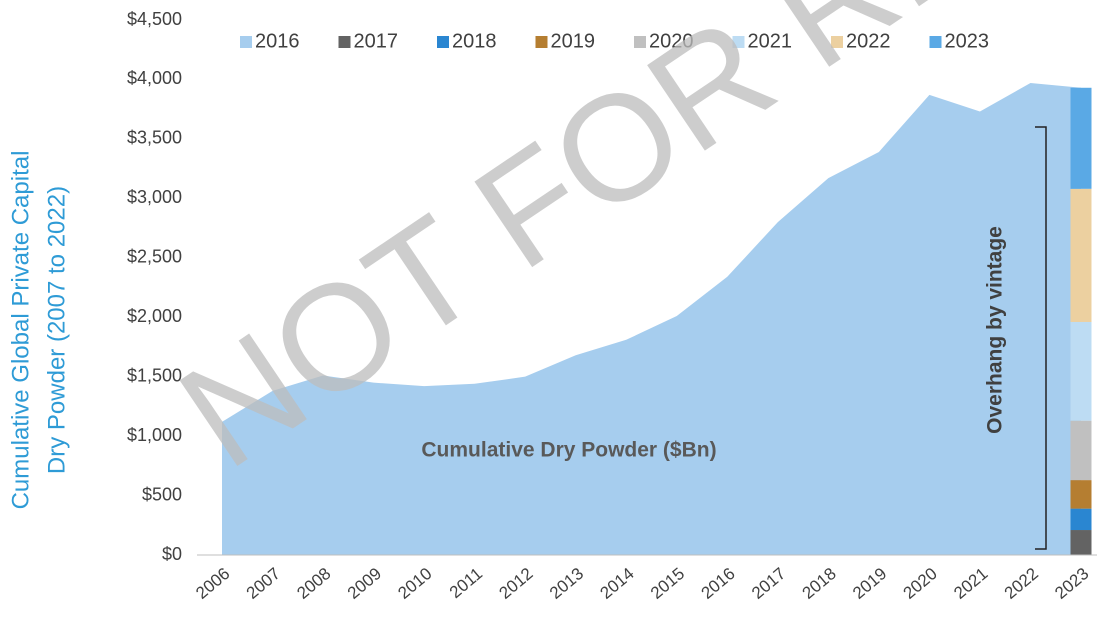  What do you see at coordinates (154, 138) in the screenshot?
I see `y-tick-label: $3,500` at bounding box center [154, 138].